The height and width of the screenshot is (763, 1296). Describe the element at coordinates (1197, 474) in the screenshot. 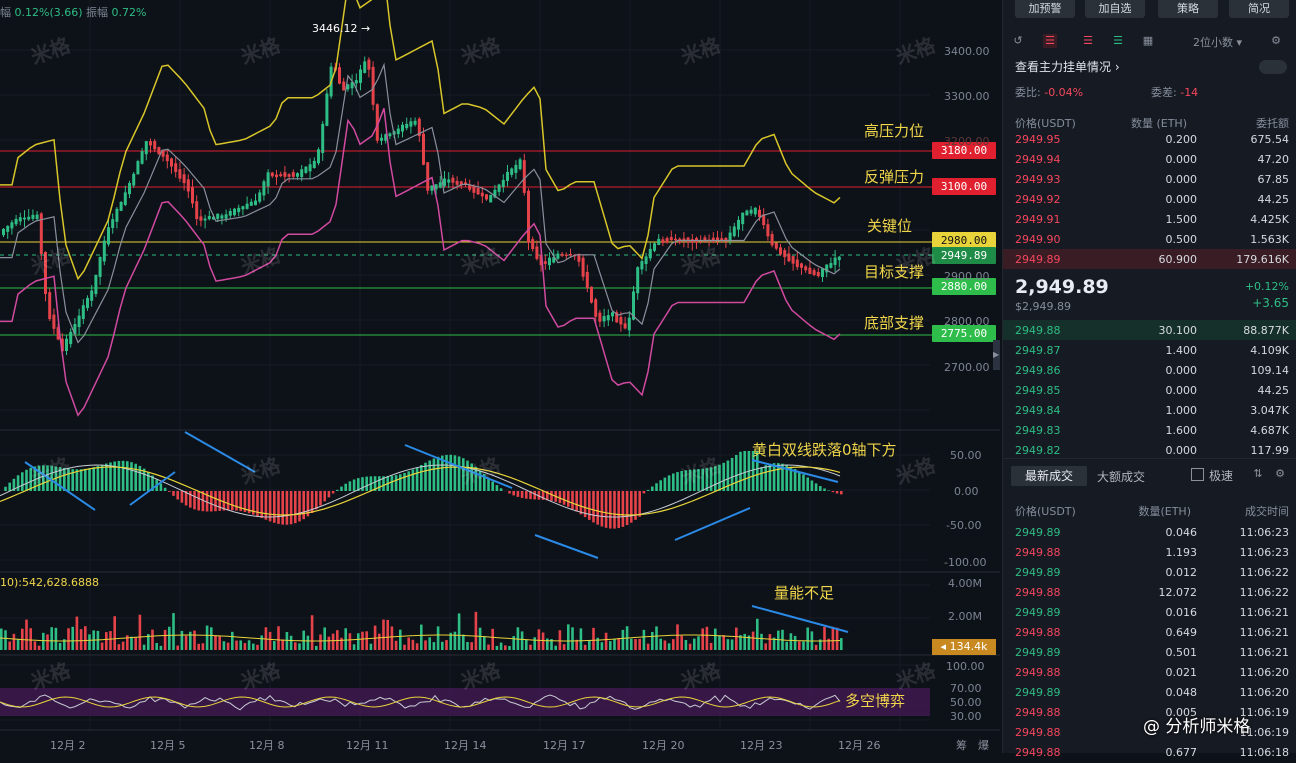

I see `fast-checkbox` at that location.